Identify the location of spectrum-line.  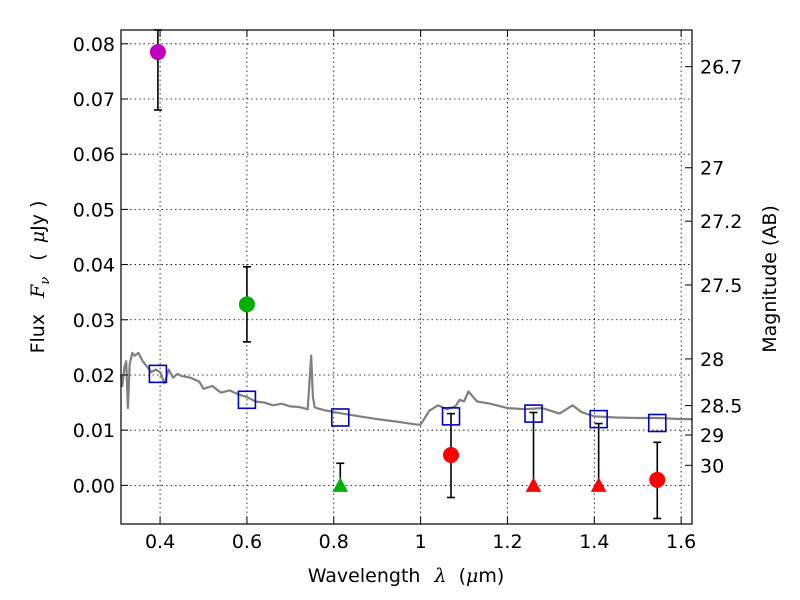
(405, 388).